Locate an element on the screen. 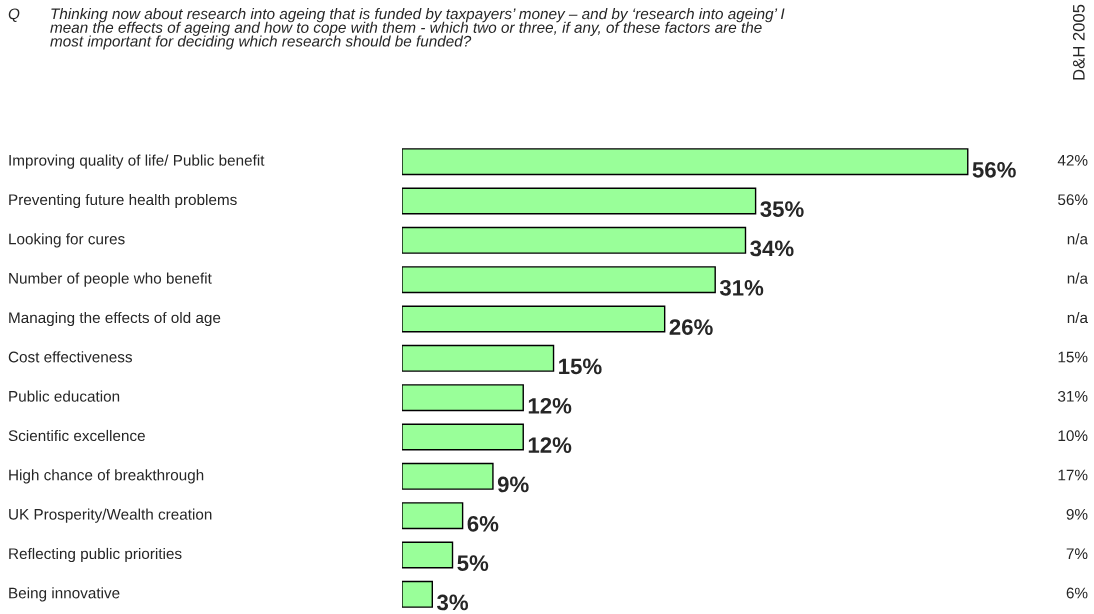 Image resolution: width=1094 pixels, height=614 pixels. text: 56% is located at coordinates (1073, 200).